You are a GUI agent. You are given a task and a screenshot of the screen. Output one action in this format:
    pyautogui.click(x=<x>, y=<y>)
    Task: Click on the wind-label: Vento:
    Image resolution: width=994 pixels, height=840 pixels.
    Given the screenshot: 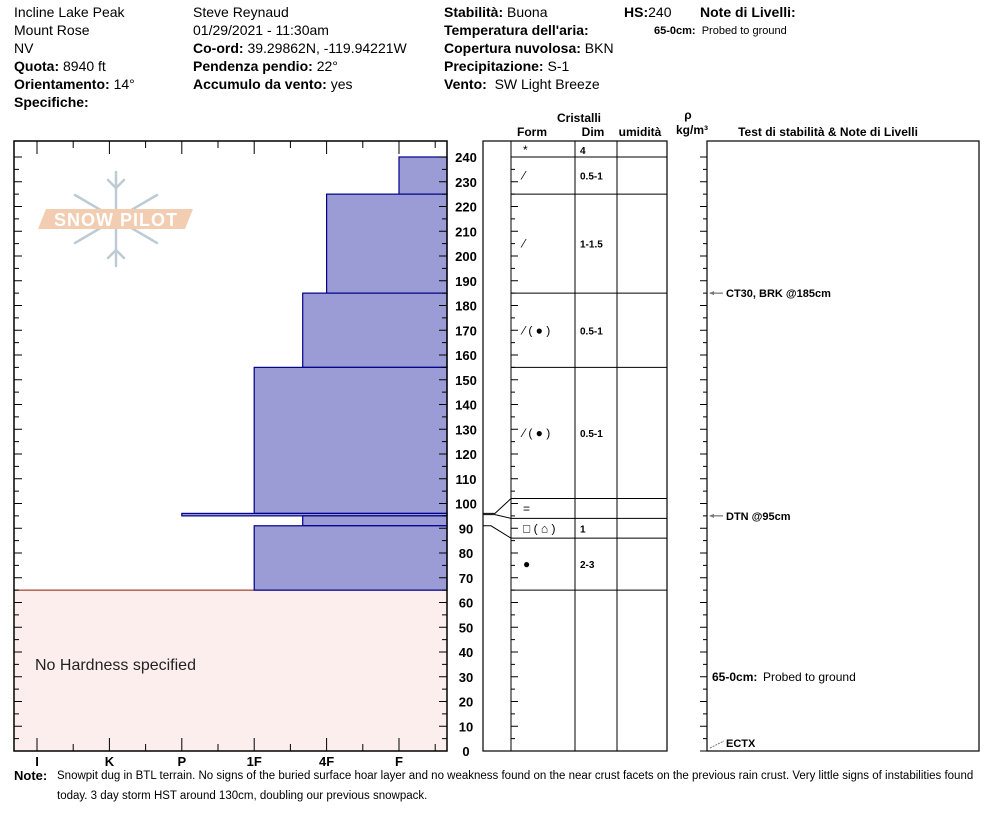 What is the action you would take?
    pyautogui.click(x=465, y=84)
    